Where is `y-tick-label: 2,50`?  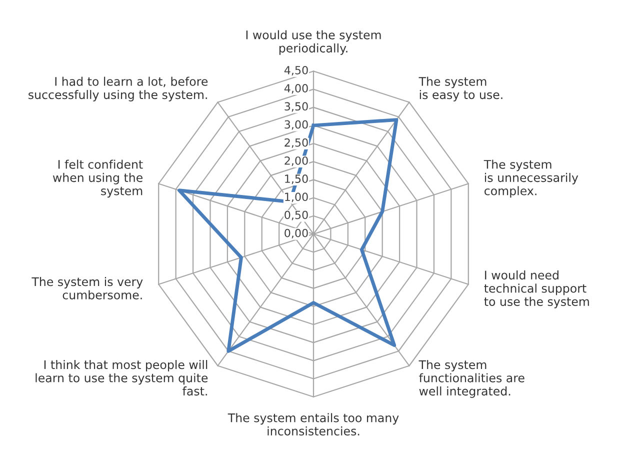
y-tick-label: 2,50 is located at coordinates (296, 143).